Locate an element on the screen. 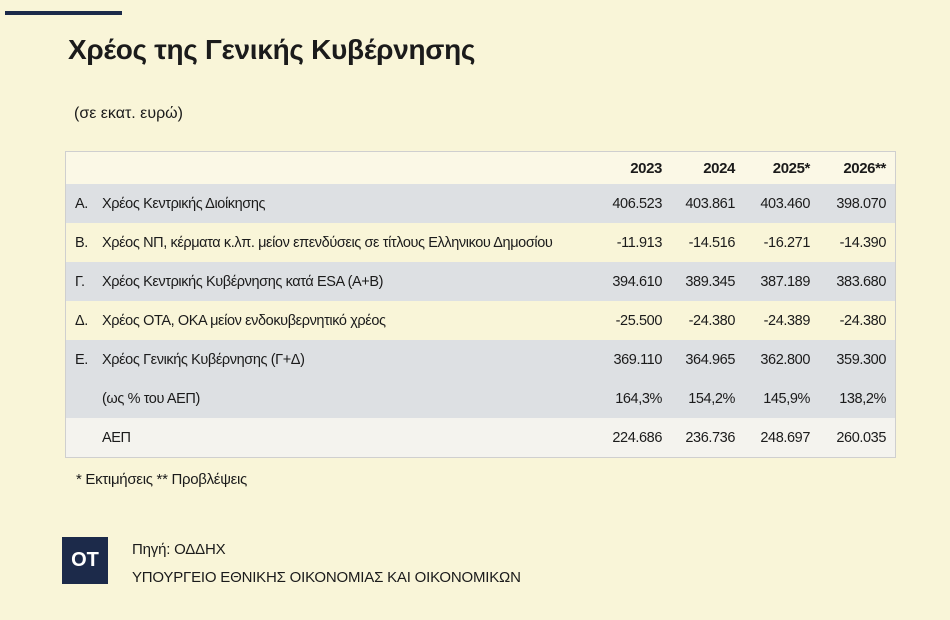  cell-value: -14.390 is located at coordinates (863, 242).